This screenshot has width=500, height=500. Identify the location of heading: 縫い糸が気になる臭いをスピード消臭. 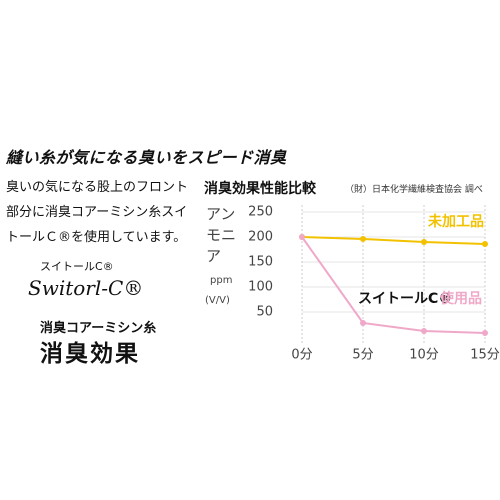
(146, 157).